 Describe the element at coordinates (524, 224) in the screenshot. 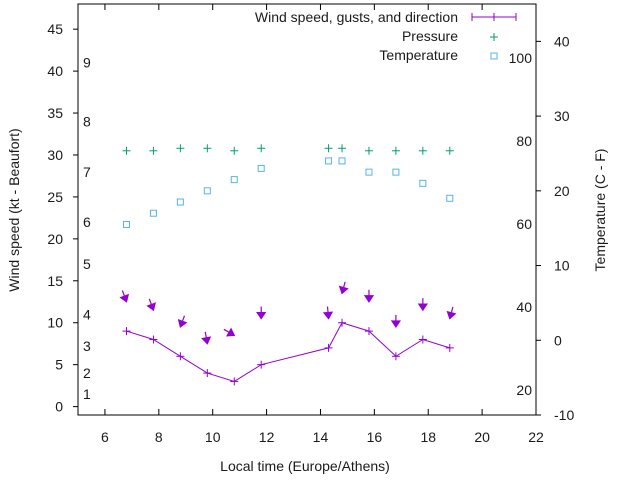

I see `fahrenheit-label: 60` at that location.